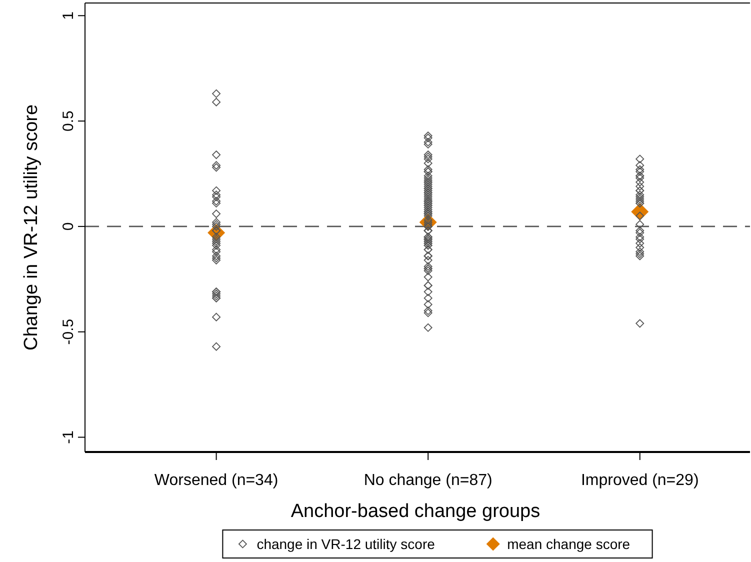 Image resolution: width=751 pixels, height=562 pixels. What do you see at coordinates (639, 480) in the screenshot?
I see `x-tick-label: Improved (n=29)` at bounding box center [639, 480].